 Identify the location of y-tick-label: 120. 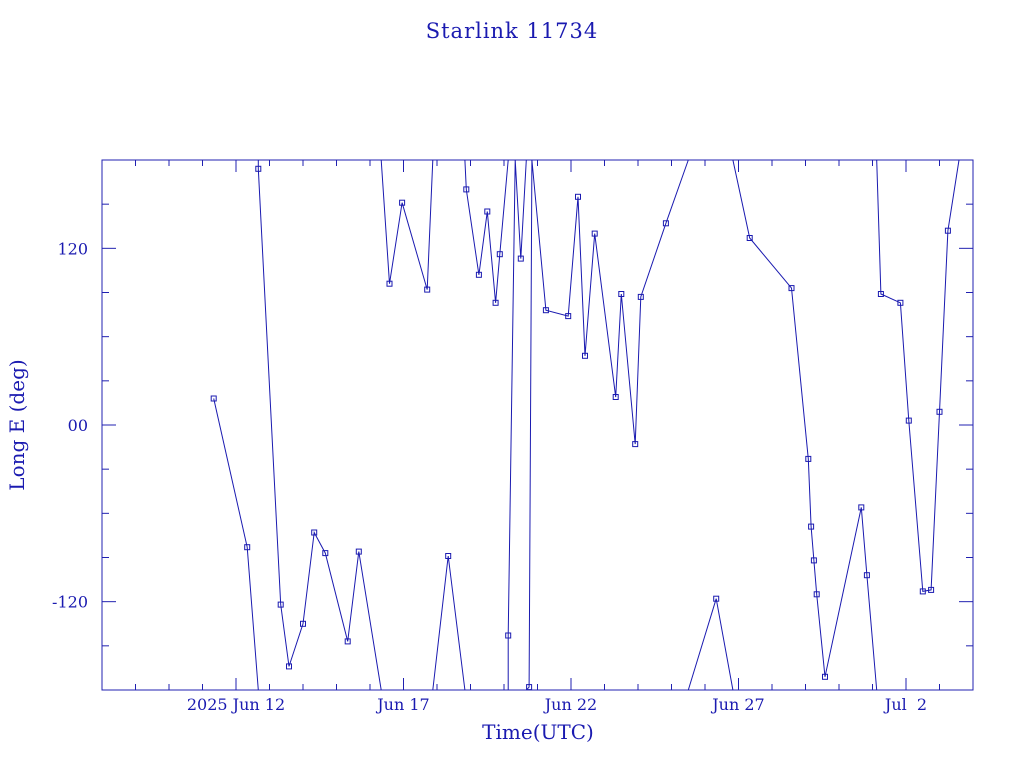
(72, 248).